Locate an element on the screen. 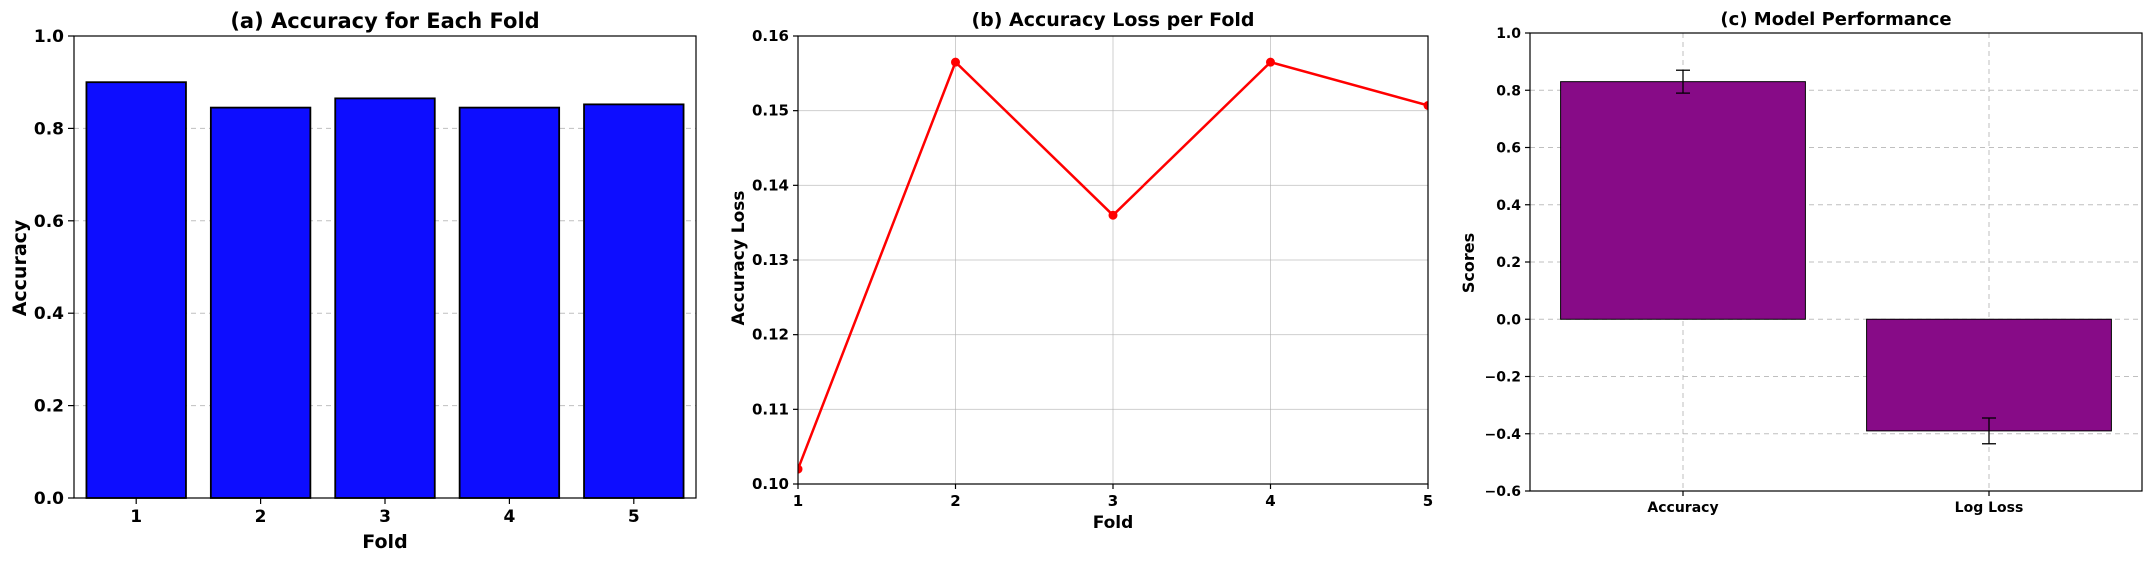 This screenshot has width=2154, height=562. panel-b-ytick-label: 0.13 is located at coordinates (770, 260).